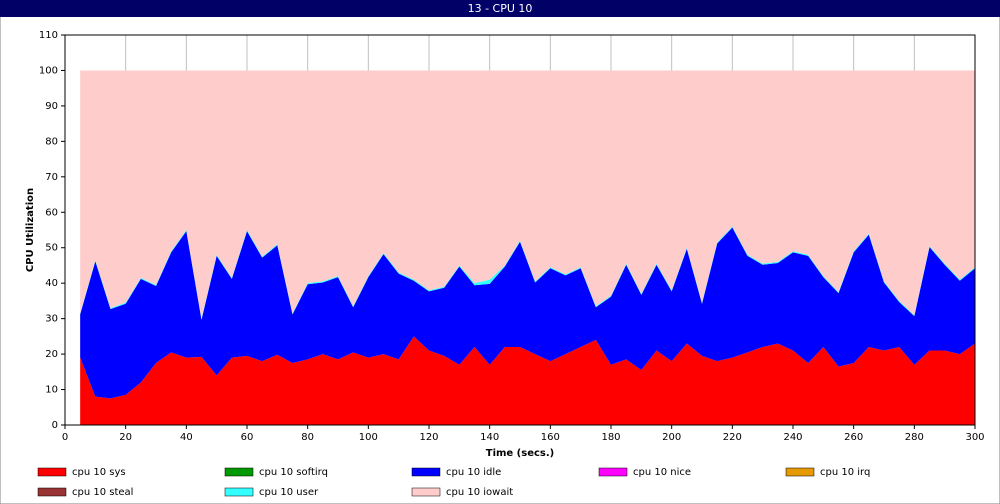  What do you see at coordinates (51, 283) in the screenshot?
I see `y-tick-label: 40` at bounding box center [51, 283].